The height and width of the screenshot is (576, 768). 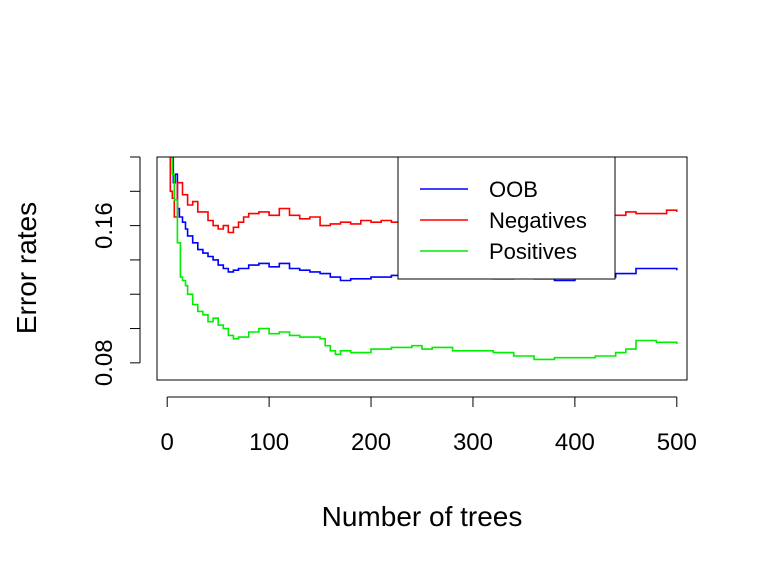 What do you see at coordinates (429, 426) in the screenshot?
I see `x-axis: 0 100 200 300 400 500` at bounding box center [429, 426].